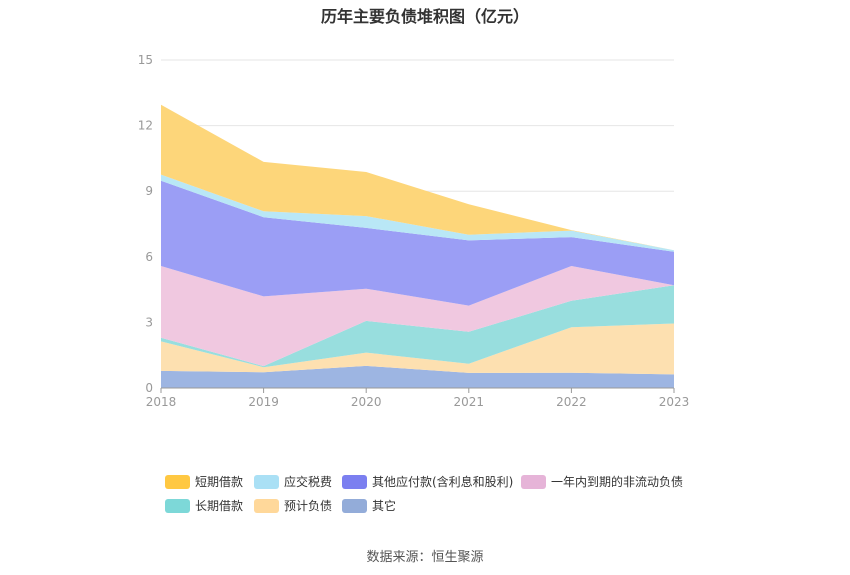 The height and width of the screenshot is (575, 850). Describe the element at coordinates (308, 482) in the screenshot. I see `legend-label: 应交税费` at that location.